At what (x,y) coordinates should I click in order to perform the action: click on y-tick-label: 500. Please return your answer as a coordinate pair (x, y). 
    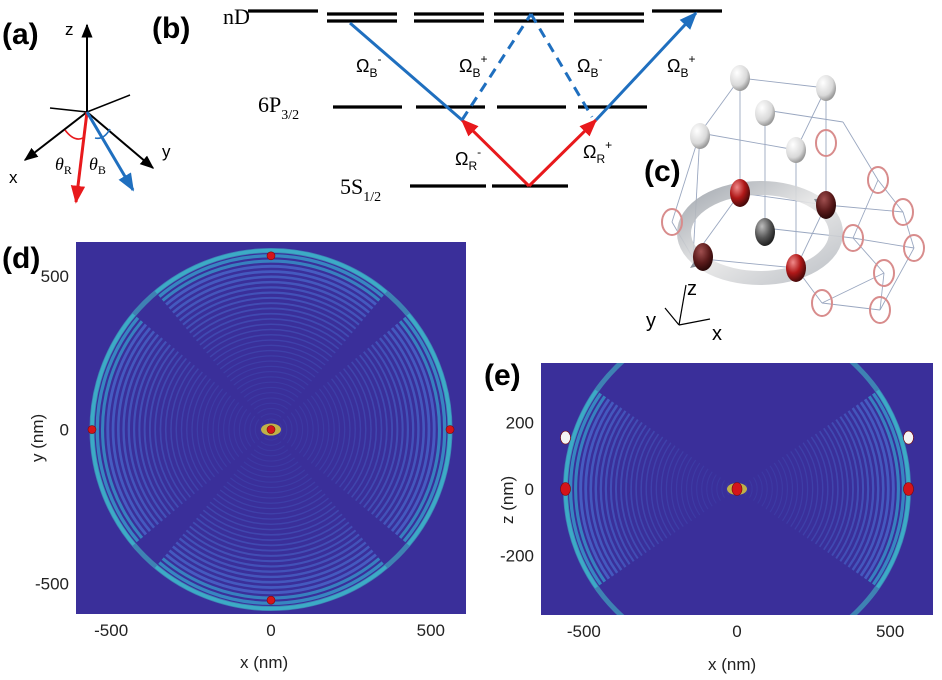
    Looking at the image, I should click on (55, 276).